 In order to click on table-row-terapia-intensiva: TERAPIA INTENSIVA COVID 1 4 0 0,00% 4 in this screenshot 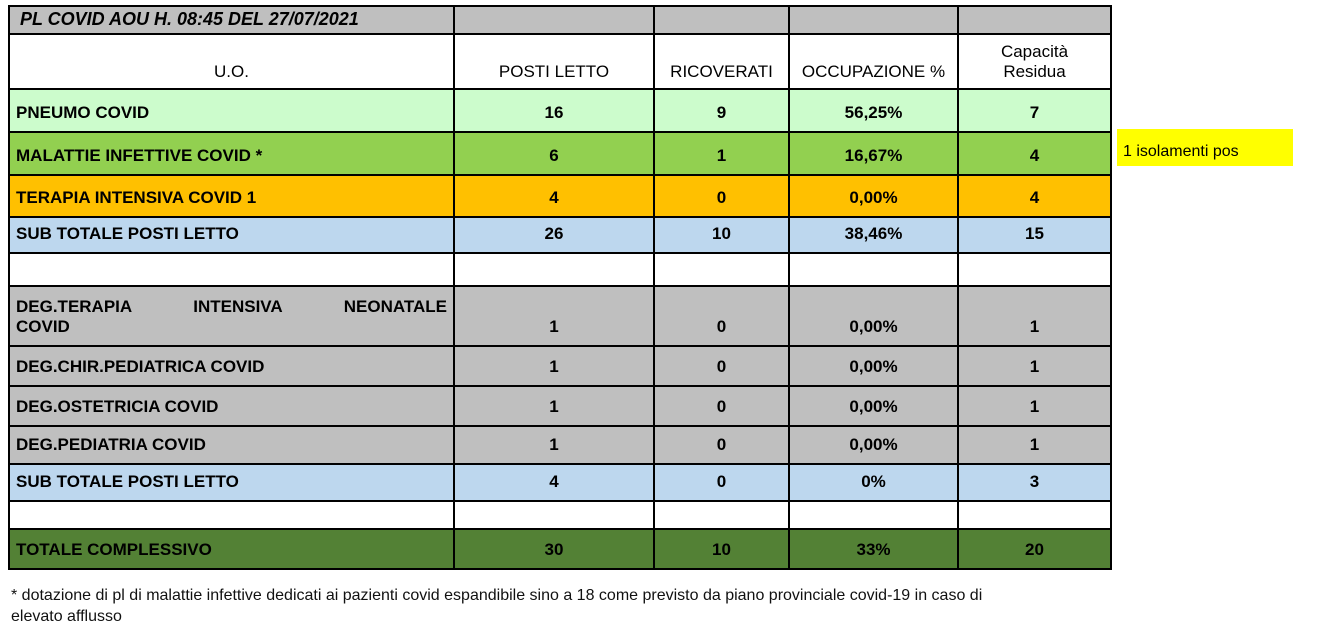, I will do `click(560, 196)`.